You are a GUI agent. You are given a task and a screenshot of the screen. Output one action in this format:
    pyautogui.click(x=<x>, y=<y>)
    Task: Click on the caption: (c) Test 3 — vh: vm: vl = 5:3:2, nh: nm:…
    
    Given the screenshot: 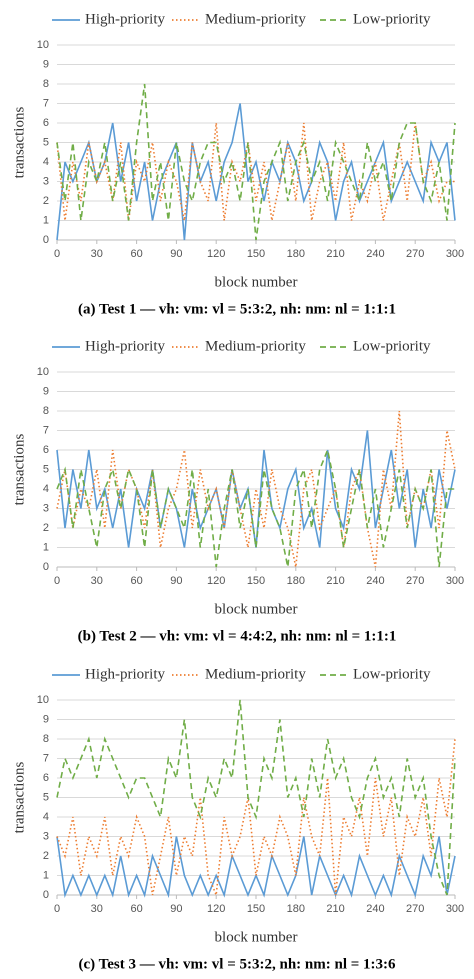 What is the action you would take?
    pyautogui.click(x=237, y=964)
    